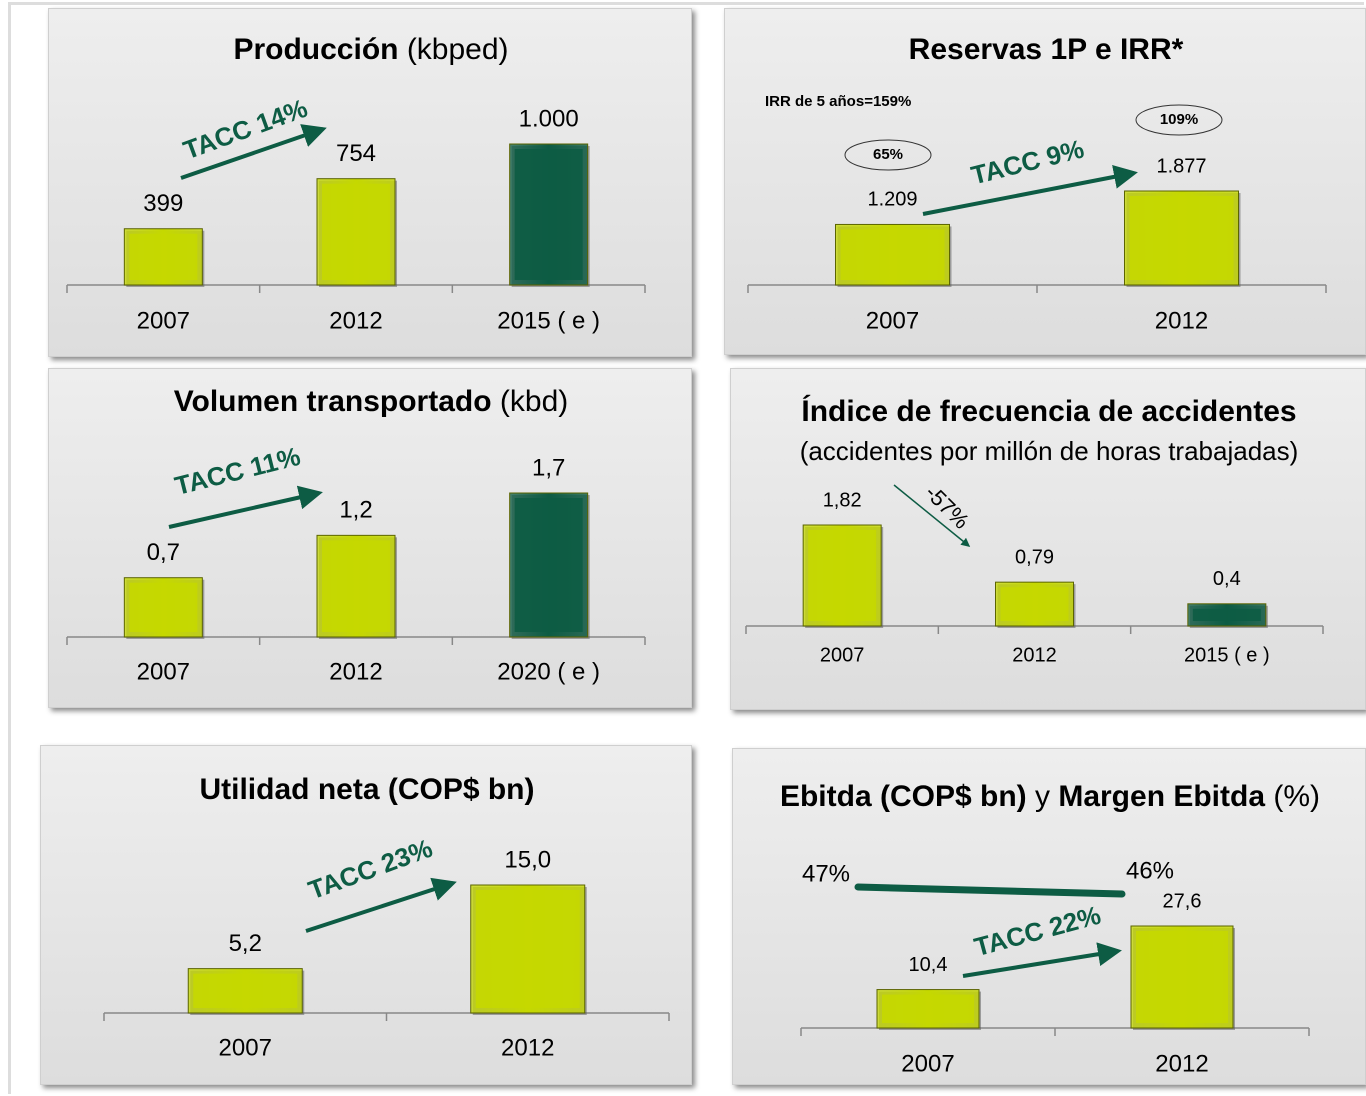  I want to click on value-label: 1,2, so click(355, 510).